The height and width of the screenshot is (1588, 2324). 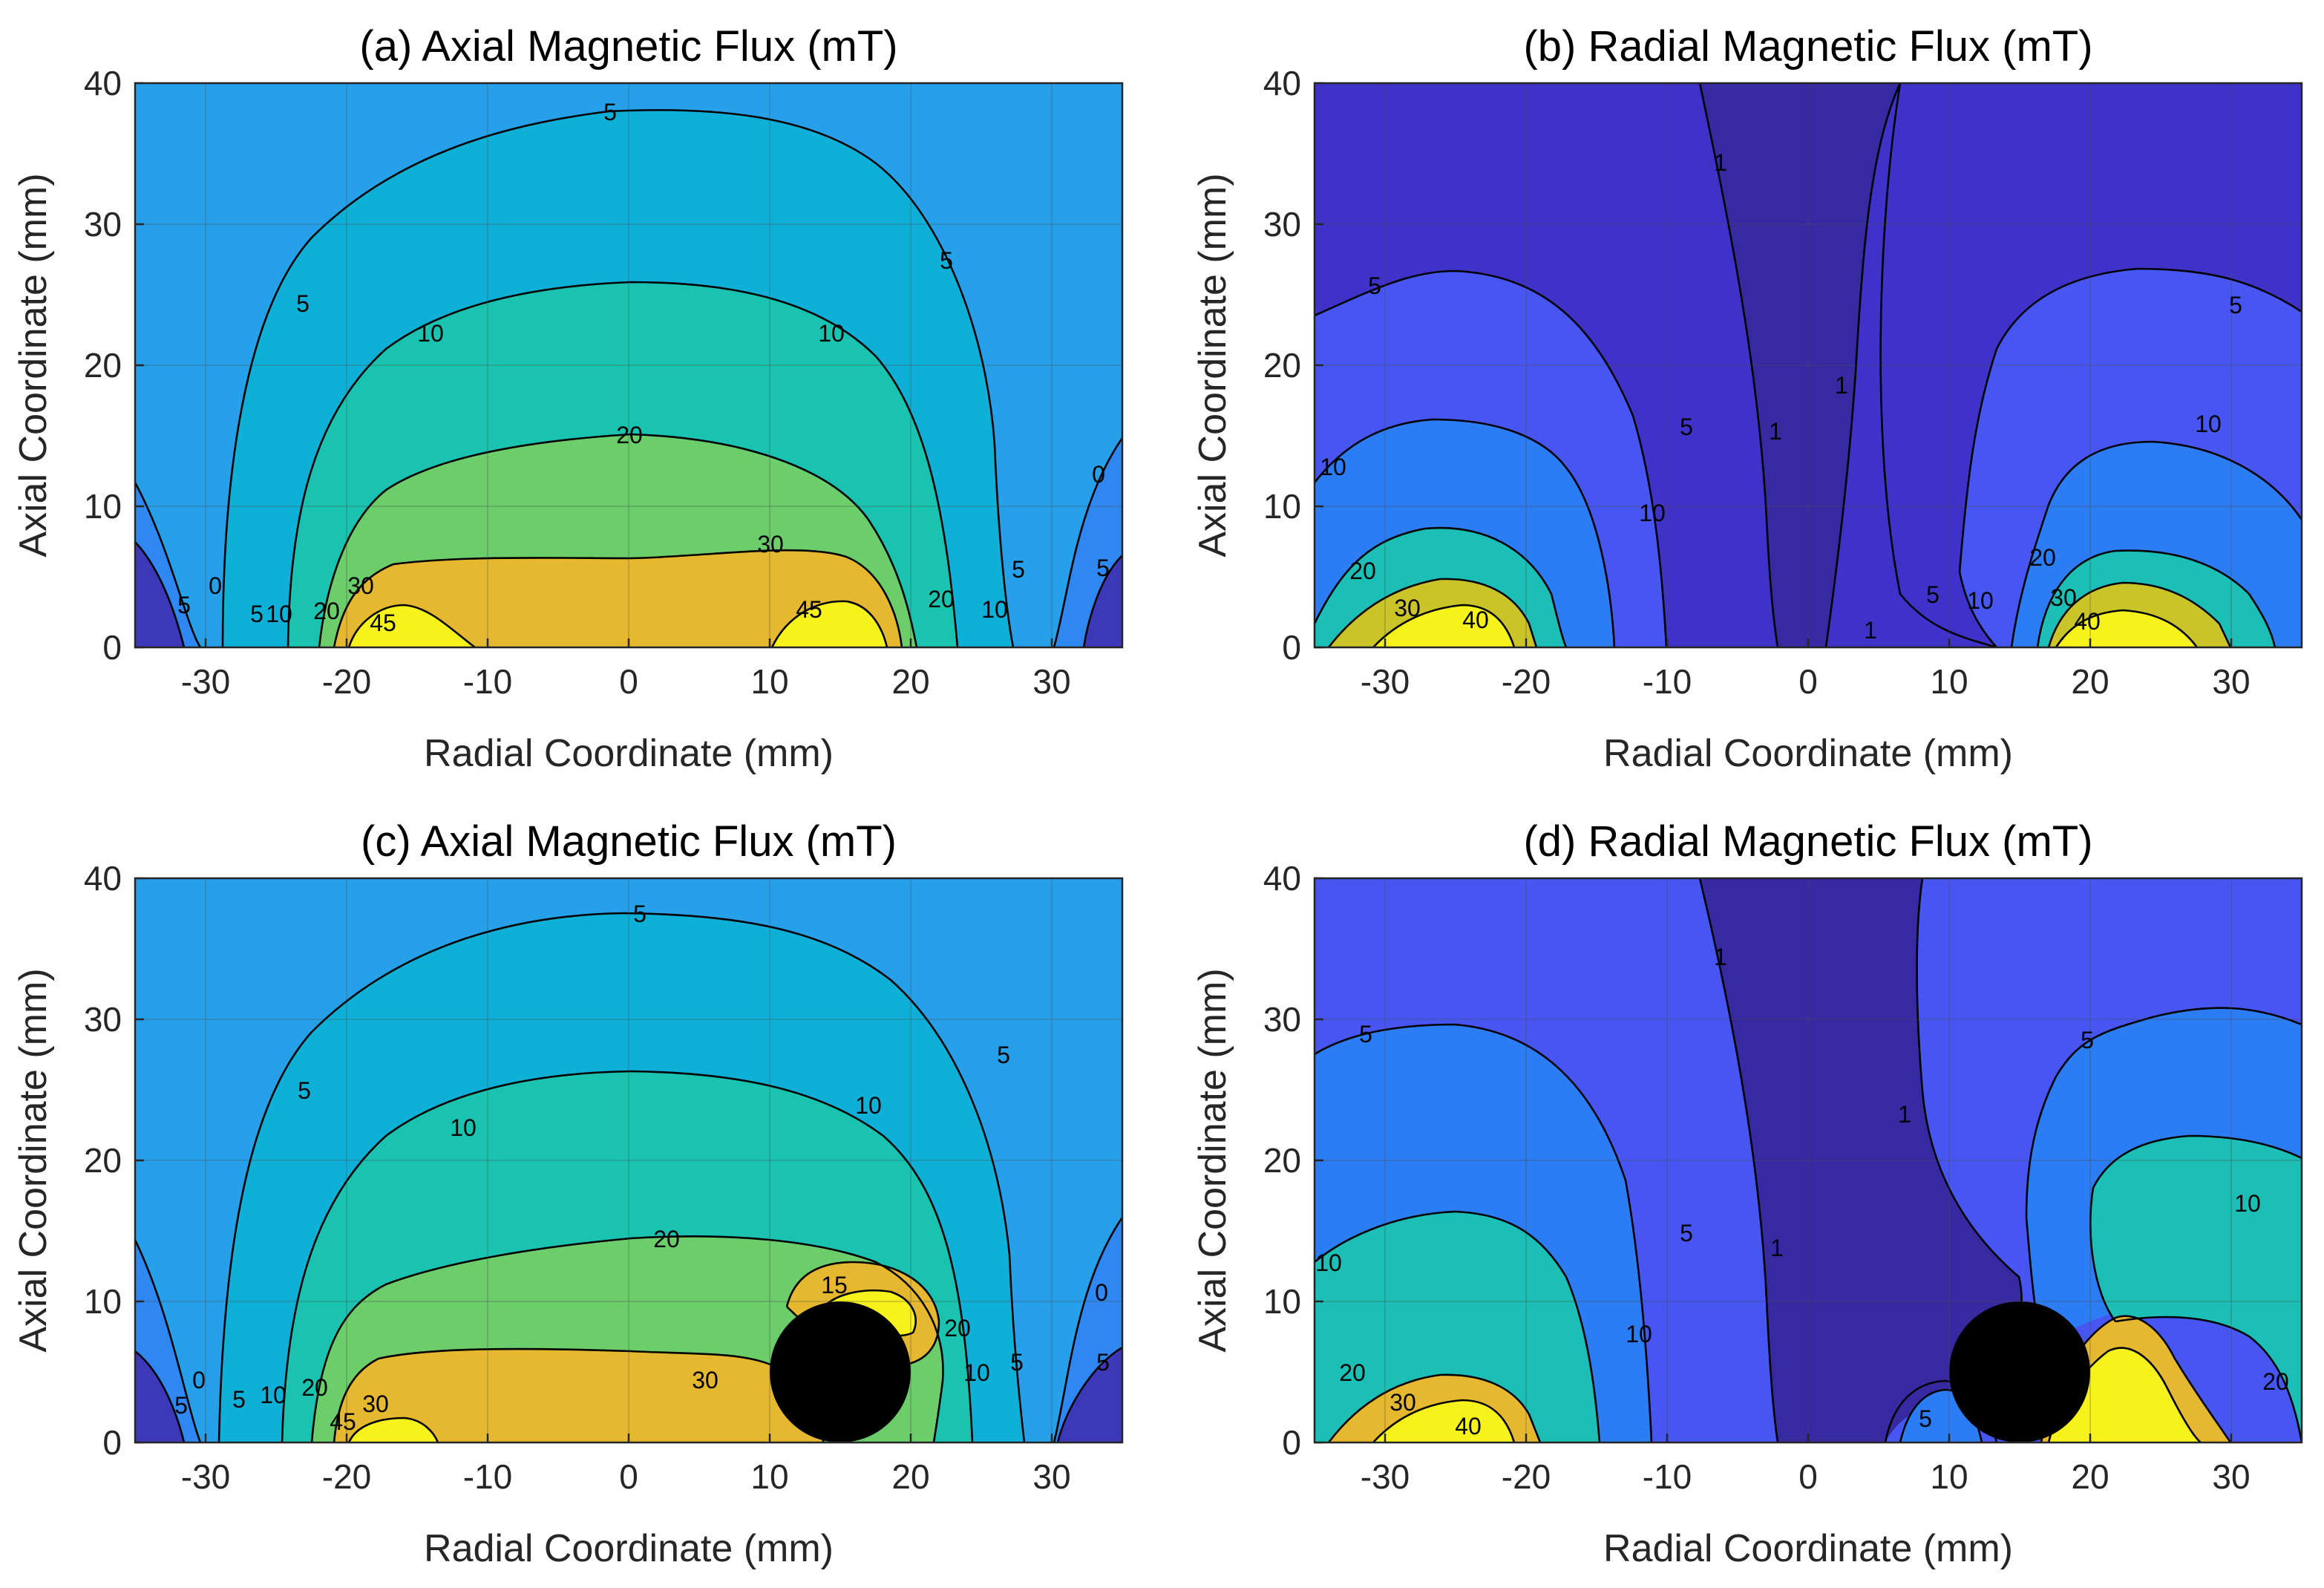 What do you see at coordinates (360, 585) in the screenshot?
I see `panel-a-contour-label: 30` at bounding box center [360, 585].